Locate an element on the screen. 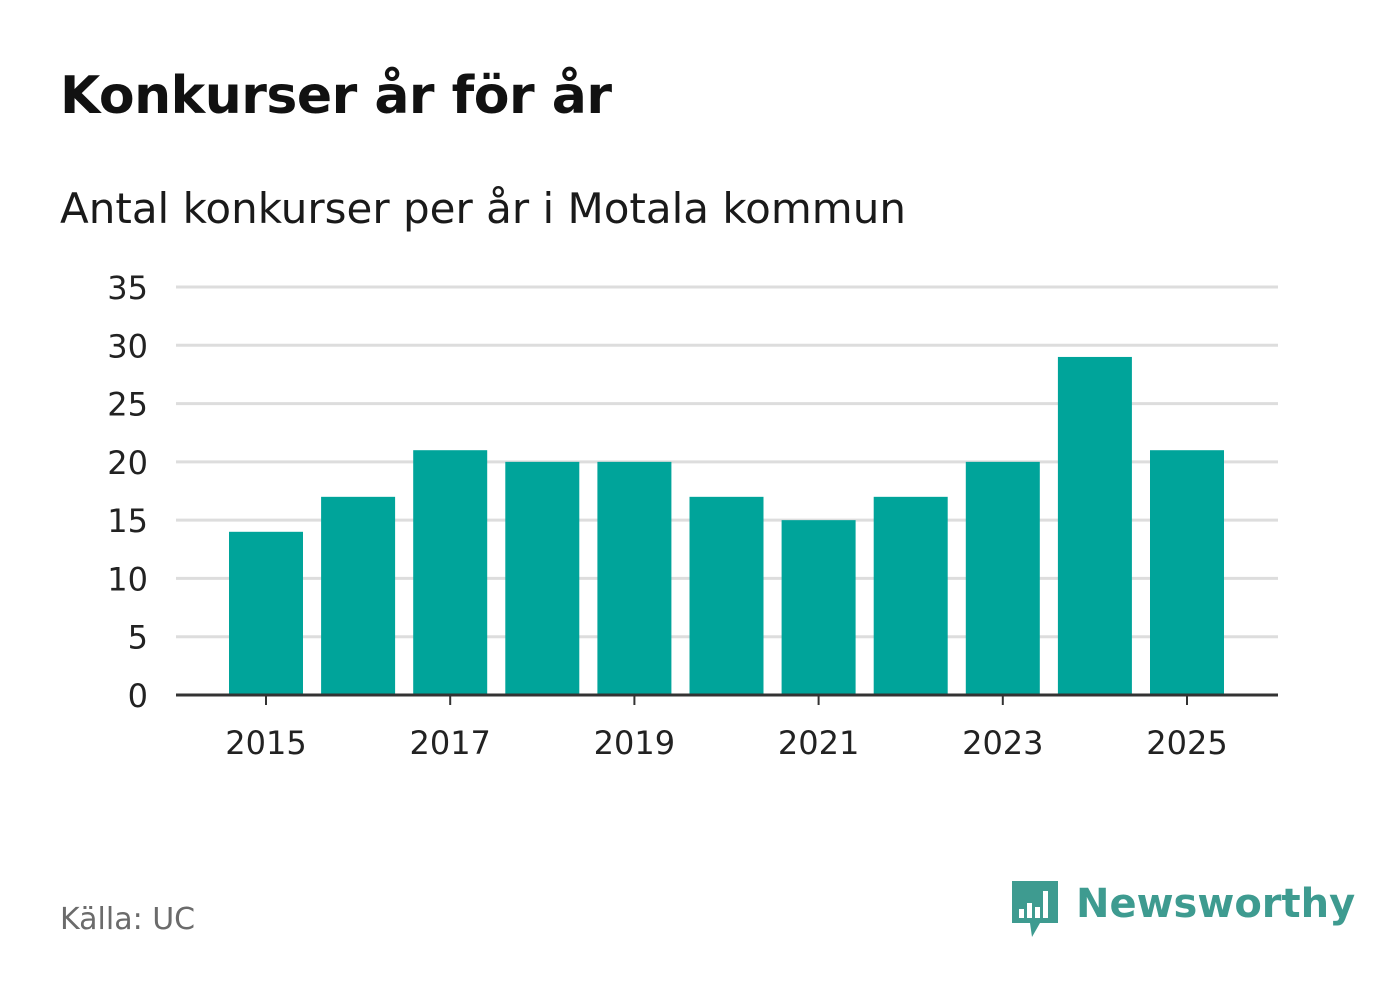 This screenshot has height=999, width=1382. x-tick-label: 2017 is located at coordinates (449, 743).